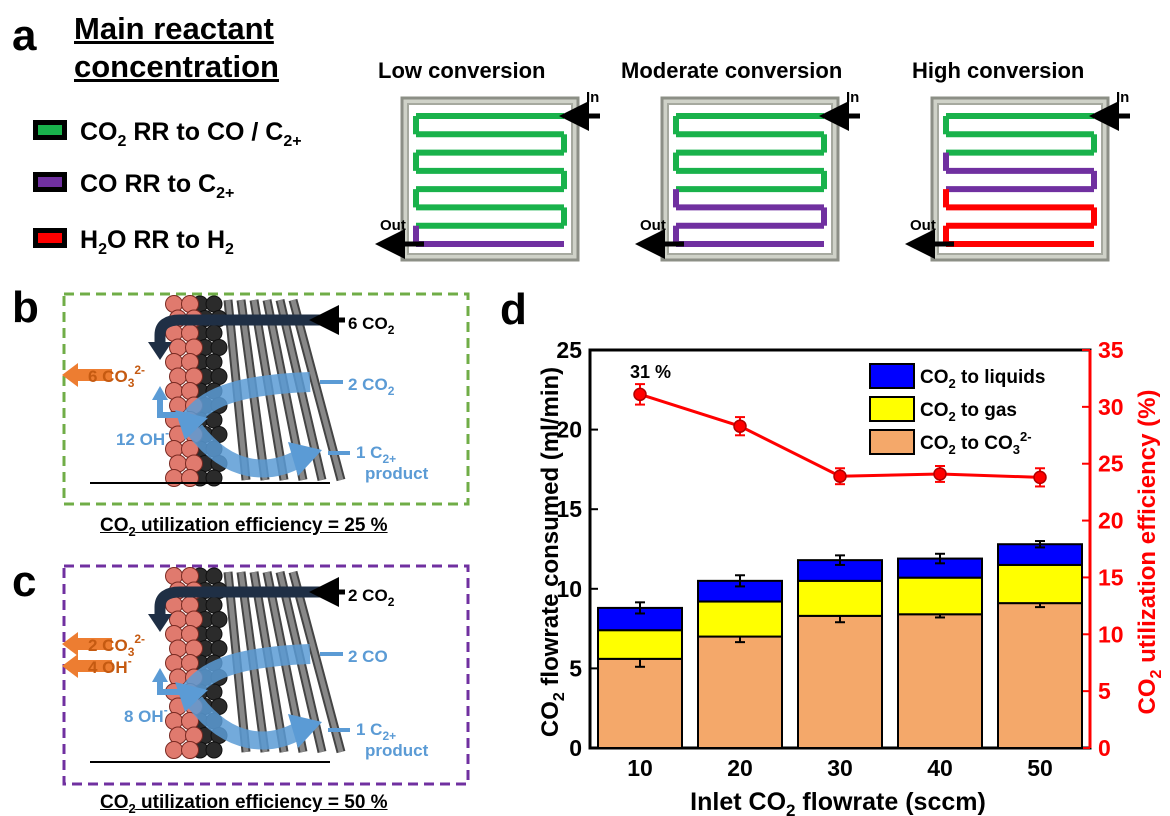 Image resolution: width=1170 pixels, height=816 pixels. What do you see at coordinates (998, 70) in the screenshot?
I see `header-high-conversion: High conversion` at bounding box center [998, 70].